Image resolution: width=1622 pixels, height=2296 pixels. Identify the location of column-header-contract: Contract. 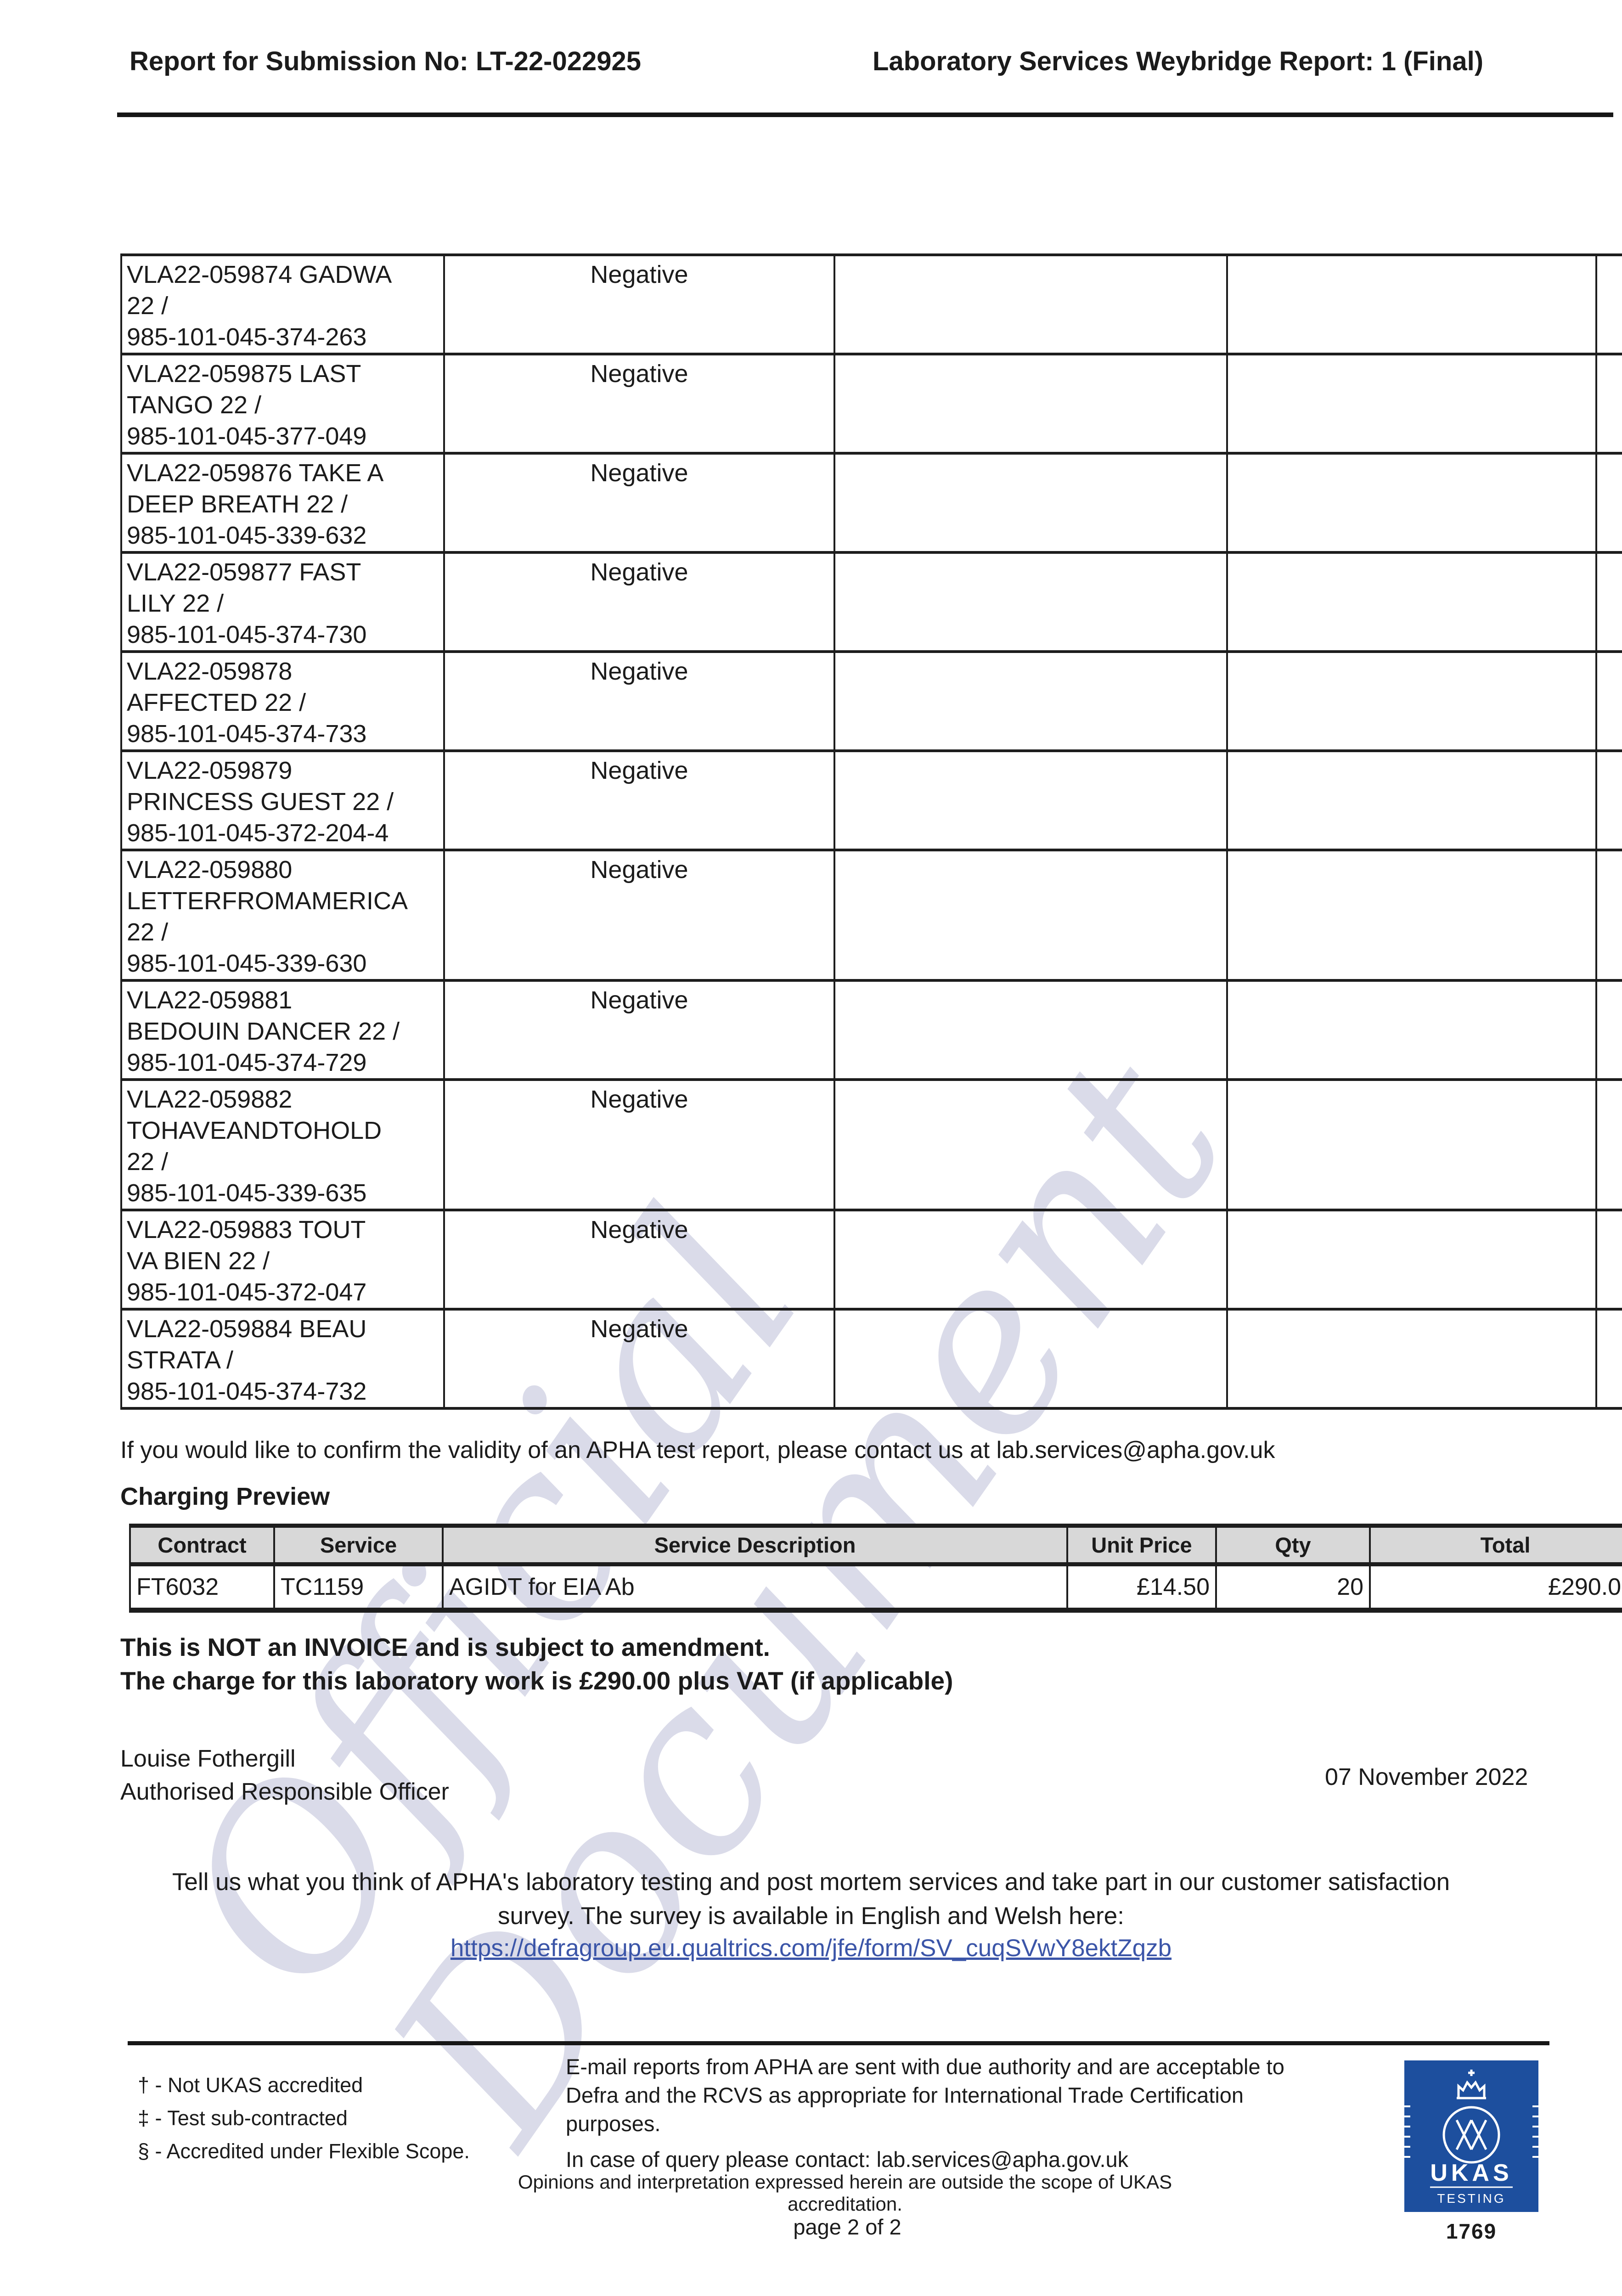
(202, 1545).